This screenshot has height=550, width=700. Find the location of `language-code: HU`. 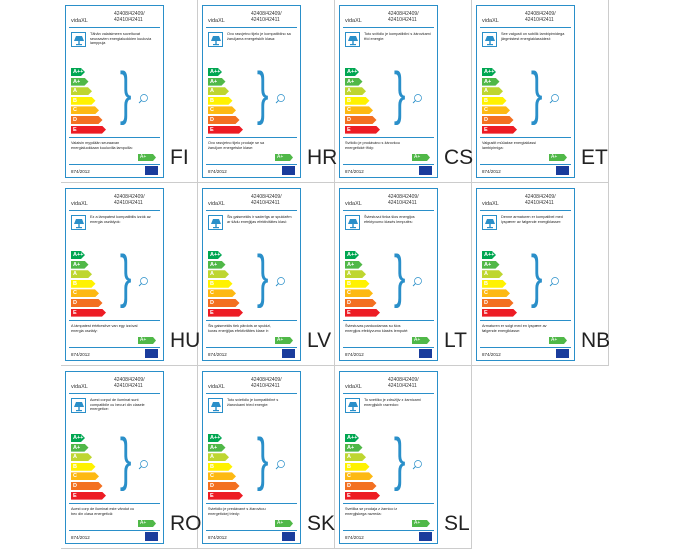

language-code: HU is located at coordinates (185, 340).